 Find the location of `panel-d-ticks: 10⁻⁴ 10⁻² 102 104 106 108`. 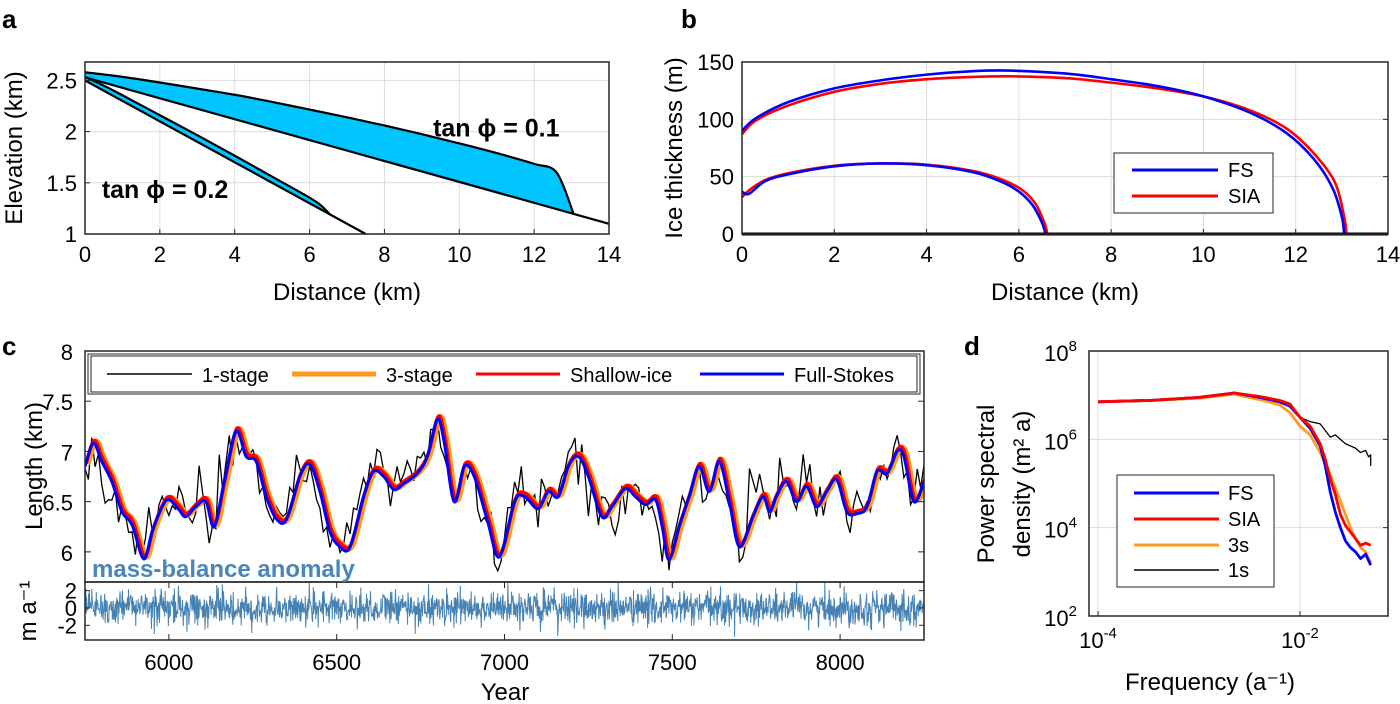

panel-d-ticks: 10⁻⁴ 10⁻² 102 104 106 108 is located at coordinates (1216, 495).